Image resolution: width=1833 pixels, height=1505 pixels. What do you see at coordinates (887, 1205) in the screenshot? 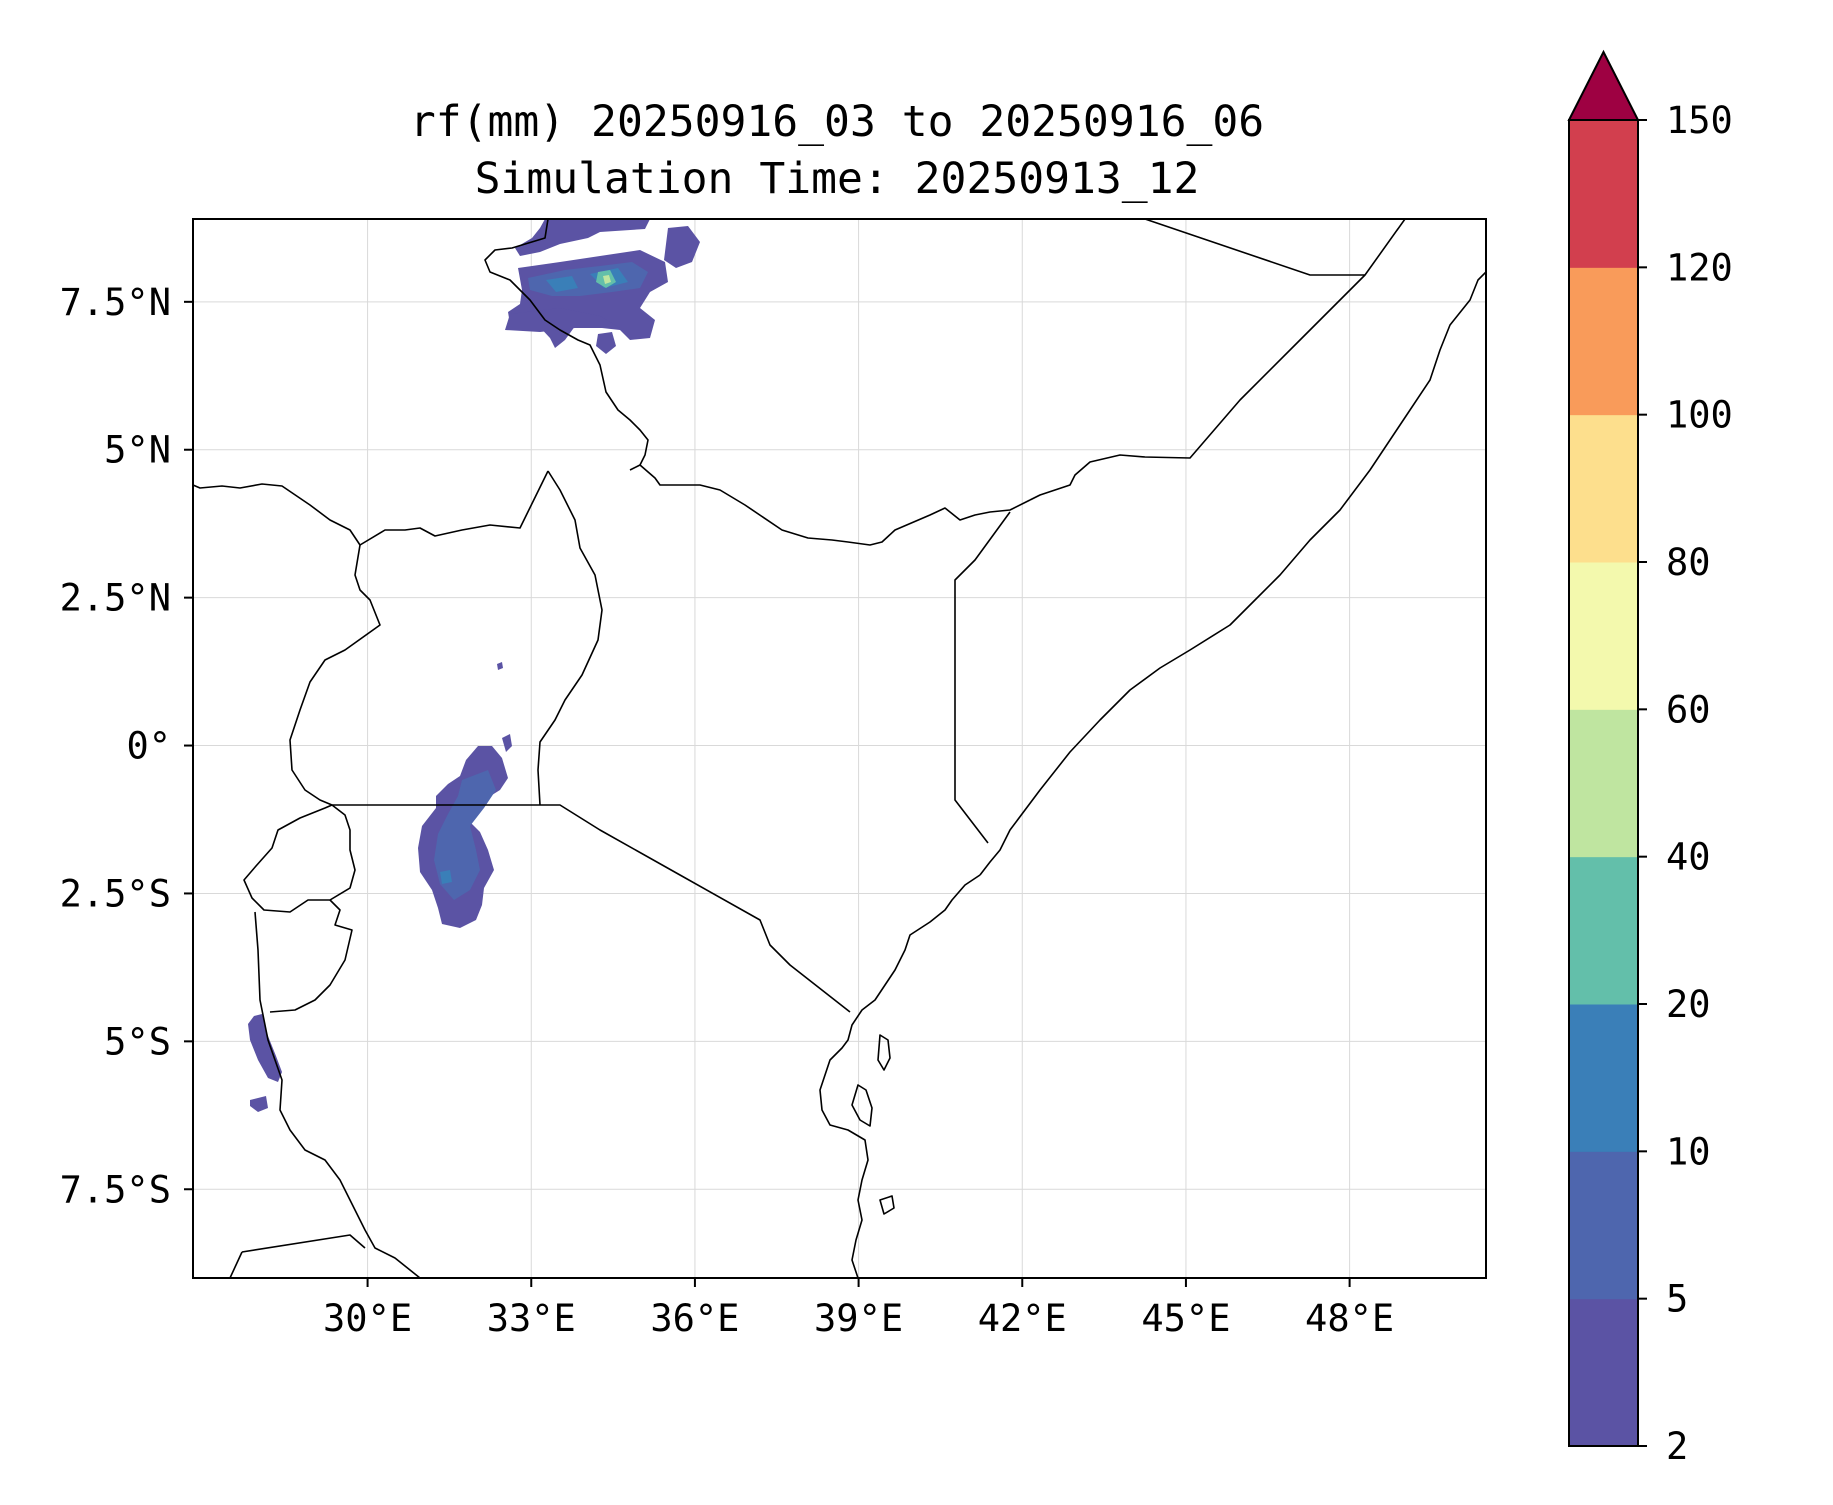
I see `island-mafia` at bounding box center [887, 1205].